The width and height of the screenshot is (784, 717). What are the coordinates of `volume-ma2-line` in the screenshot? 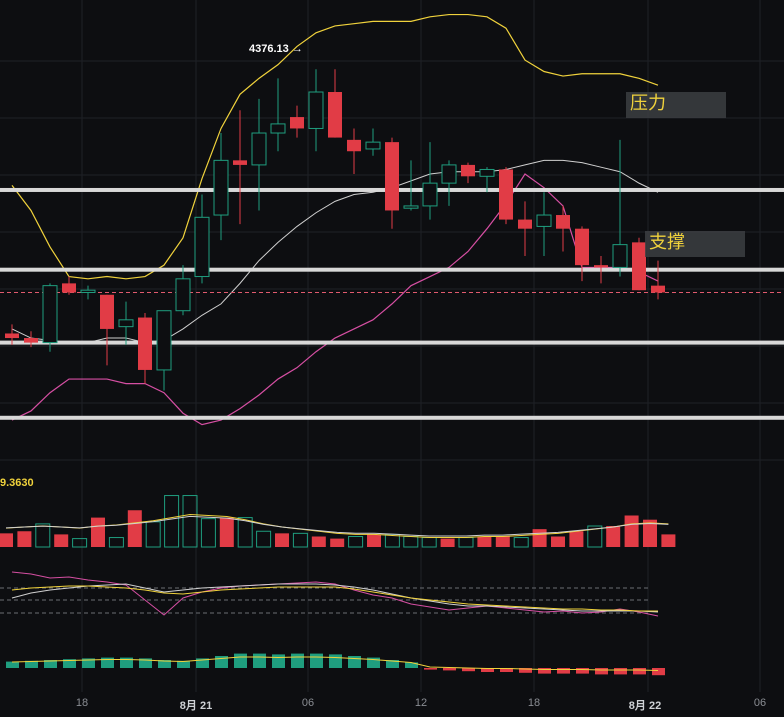 It's located at (337, 526).